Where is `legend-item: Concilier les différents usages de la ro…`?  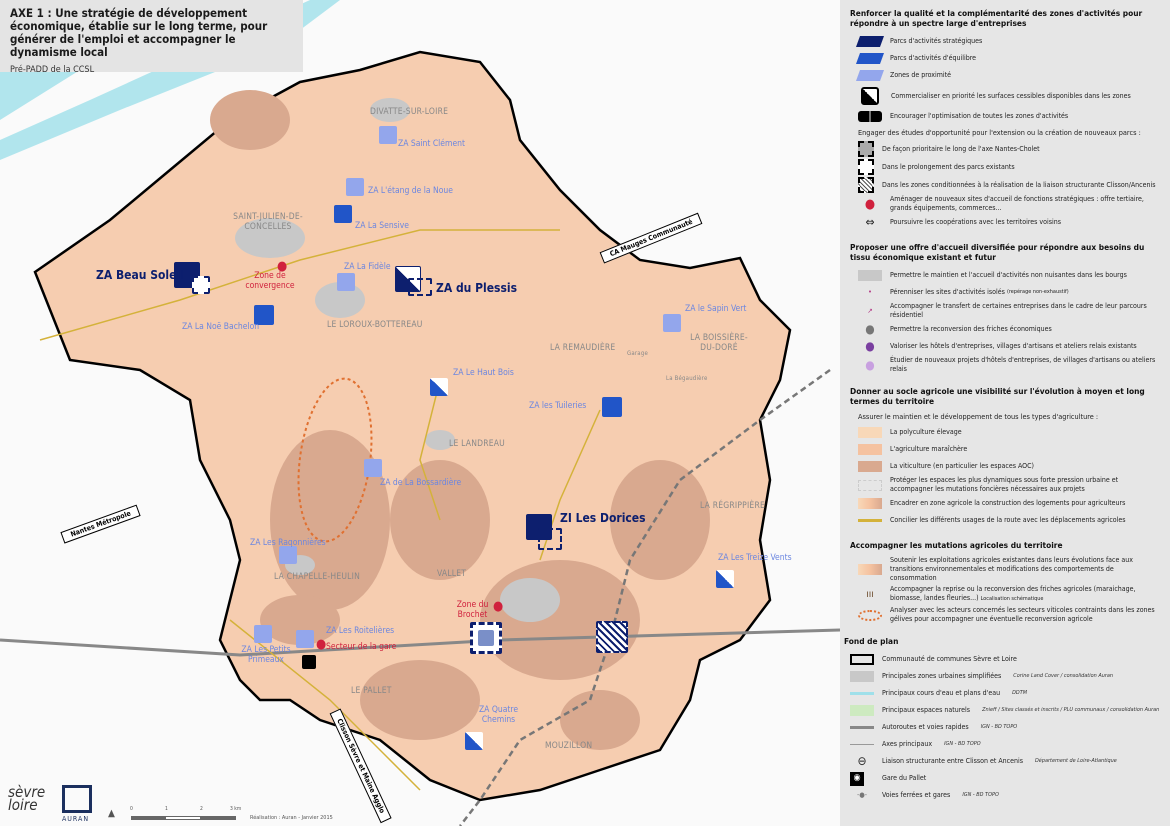 legend-item: Concilier les différents usages de la ro… is located at coordinates (1006, 520).